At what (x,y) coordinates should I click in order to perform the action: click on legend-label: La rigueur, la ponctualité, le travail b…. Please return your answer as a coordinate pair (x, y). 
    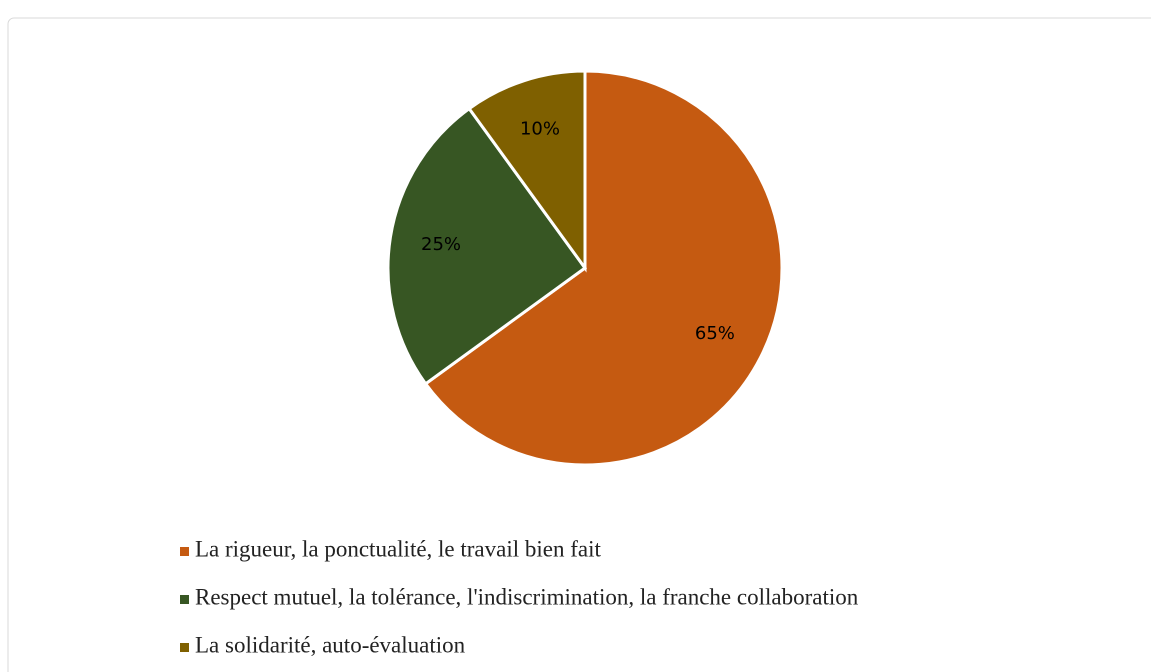
    Looking at the image, I should click on (398, 548).